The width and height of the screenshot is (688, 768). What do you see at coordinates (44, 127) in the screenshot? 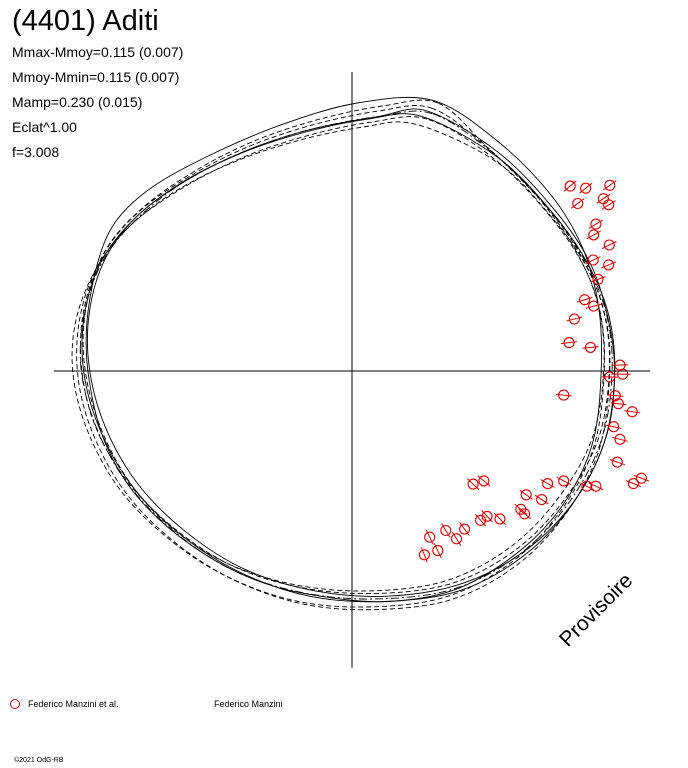
I see `stat-eclat: Eclat^1.00` at bounding box center [44, 127].